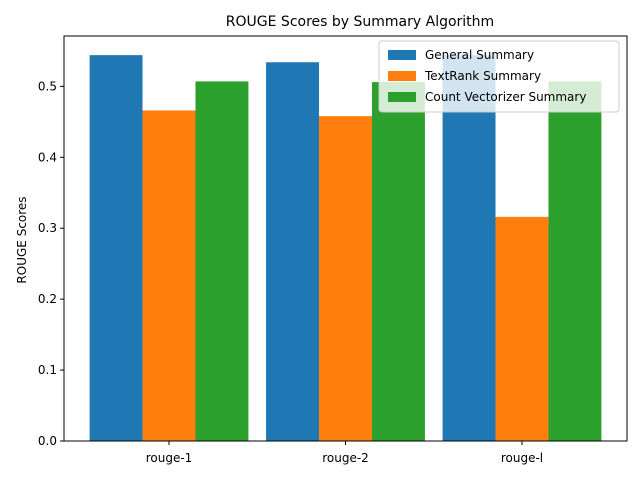  I want to click on legend-box, so click(499, 76).